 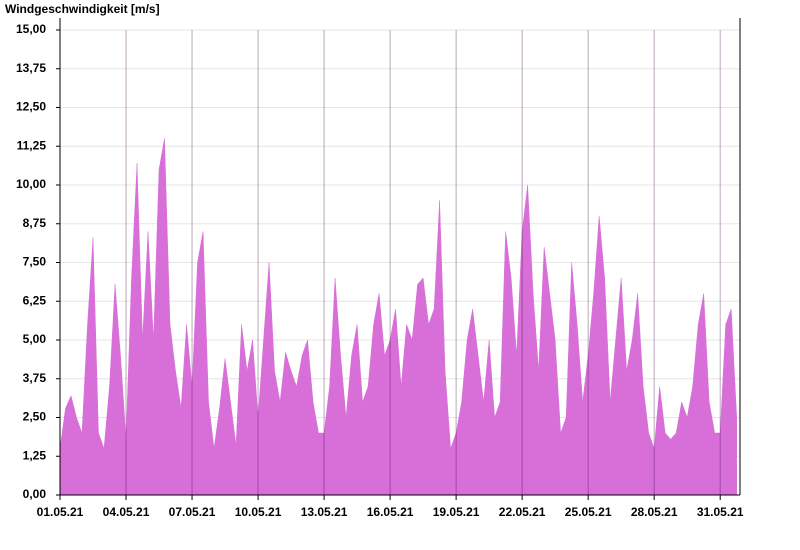 I want to click on y-tick-label: 1,25, so click(x=35, y=455).